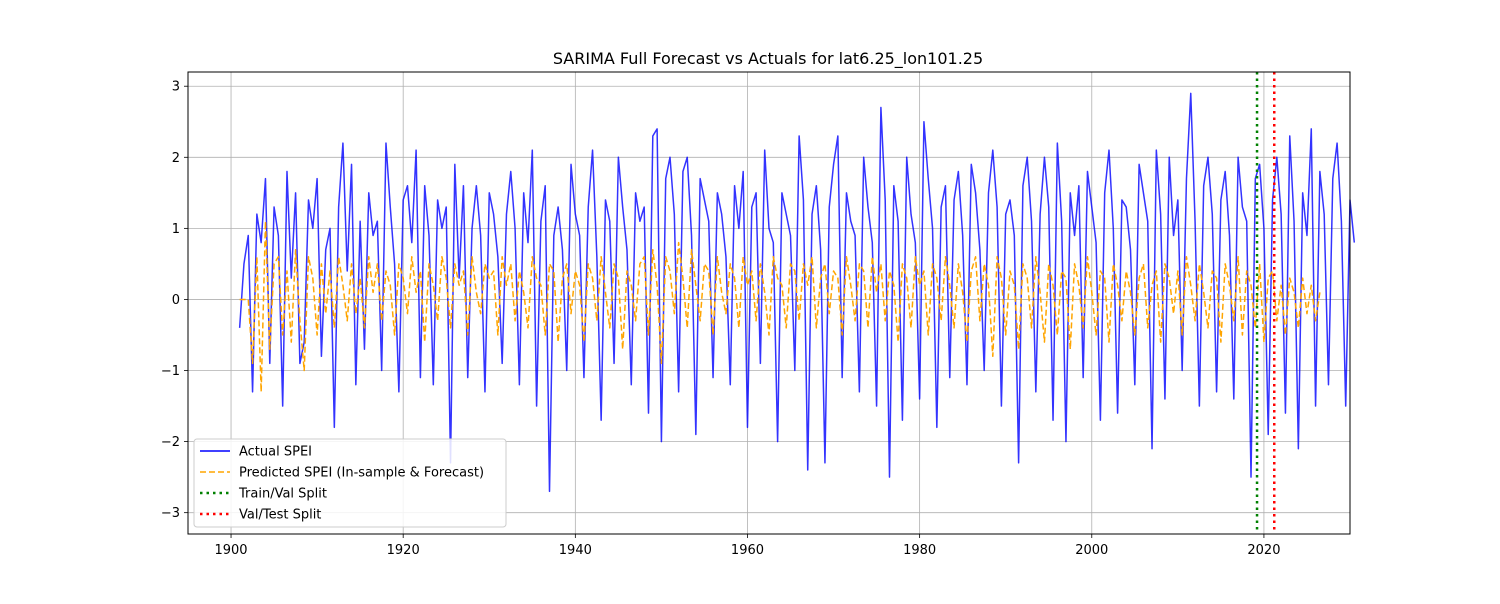 Image resolution: width=1500 pixels, height=604 pixels. What do you see at coordinates (403, 550) in the screenshot?
I see `x-tick-label: 1920` at bounding box center [403, 550].